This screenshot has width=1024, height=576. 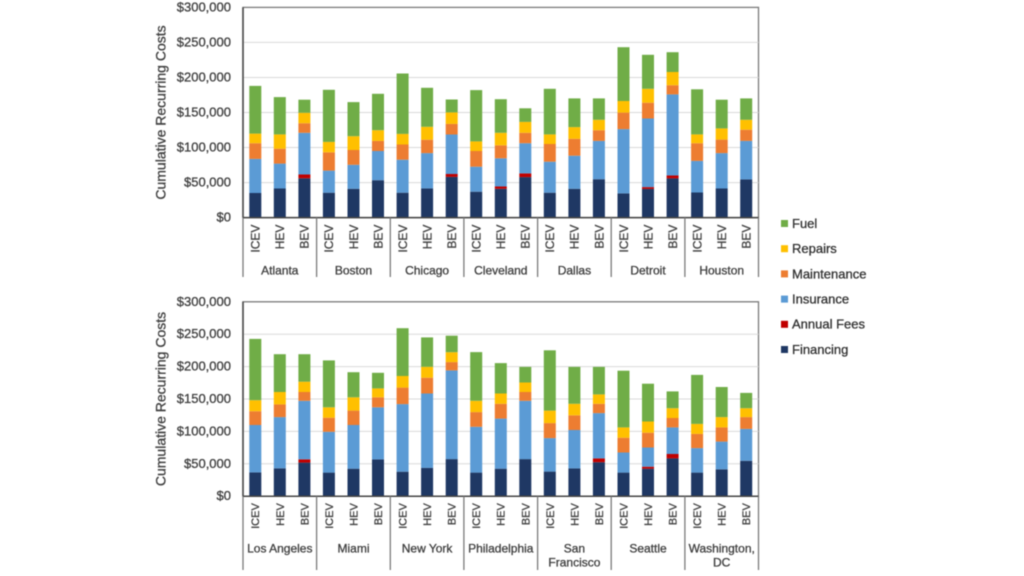 What do you see at coordinates (279, 549) in the screenshot?
I see `svg-text: Los Angeles` at bounding box center [279, 549].